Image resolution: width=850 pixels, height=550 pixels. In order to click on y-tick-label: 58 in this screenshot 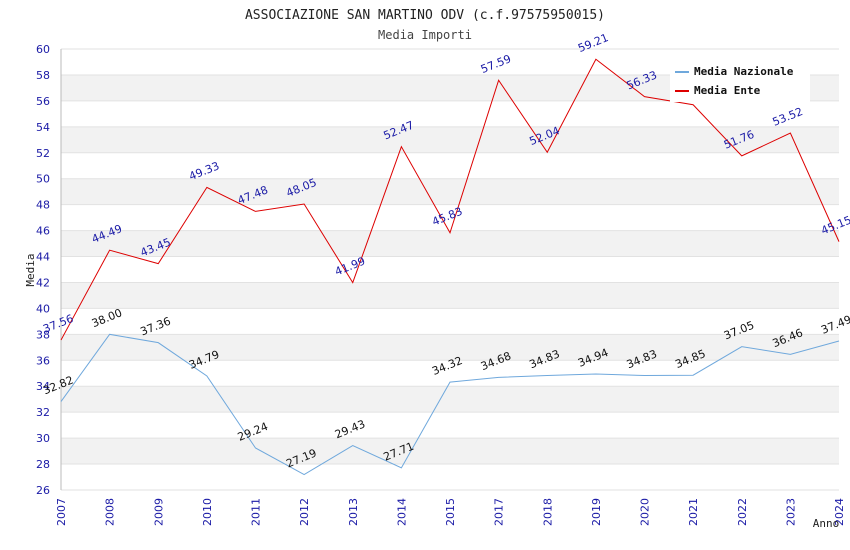, I will do `click(43, 75)`.